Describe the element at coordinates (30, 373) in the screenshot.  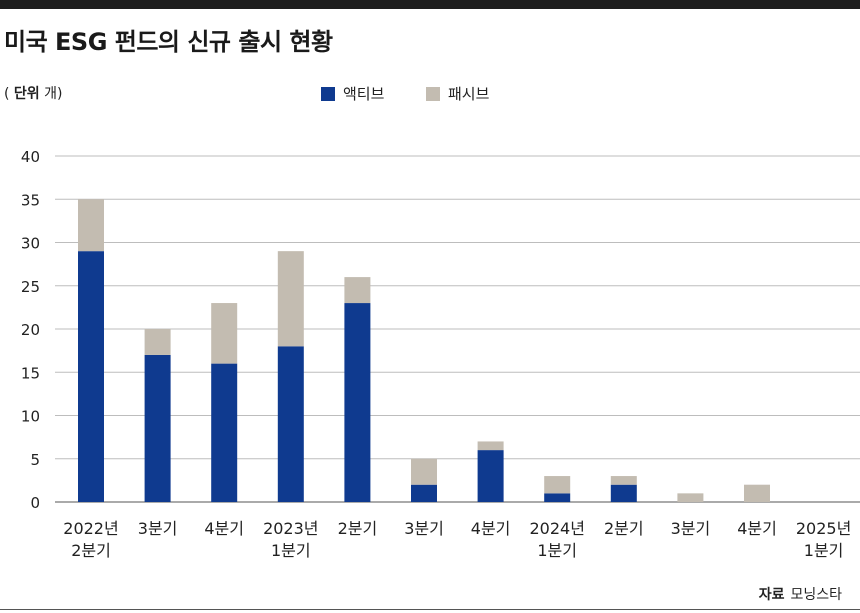
I see `y-tick-label: 15` at that location.